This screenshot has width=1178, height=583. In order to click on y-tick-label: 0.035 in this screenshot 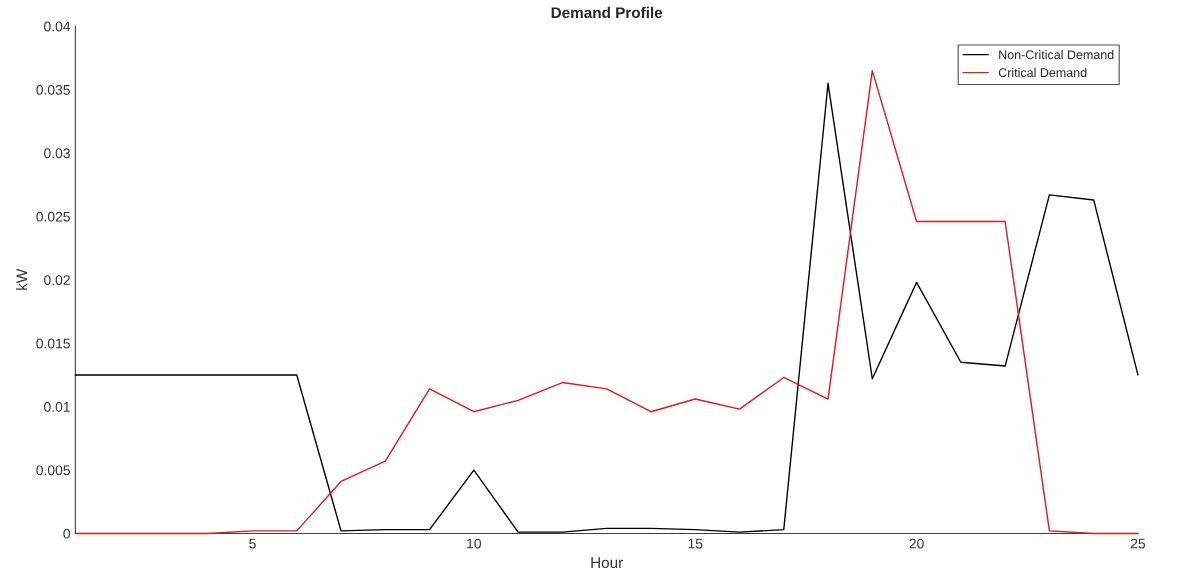, I will do `click(53, 89)`.